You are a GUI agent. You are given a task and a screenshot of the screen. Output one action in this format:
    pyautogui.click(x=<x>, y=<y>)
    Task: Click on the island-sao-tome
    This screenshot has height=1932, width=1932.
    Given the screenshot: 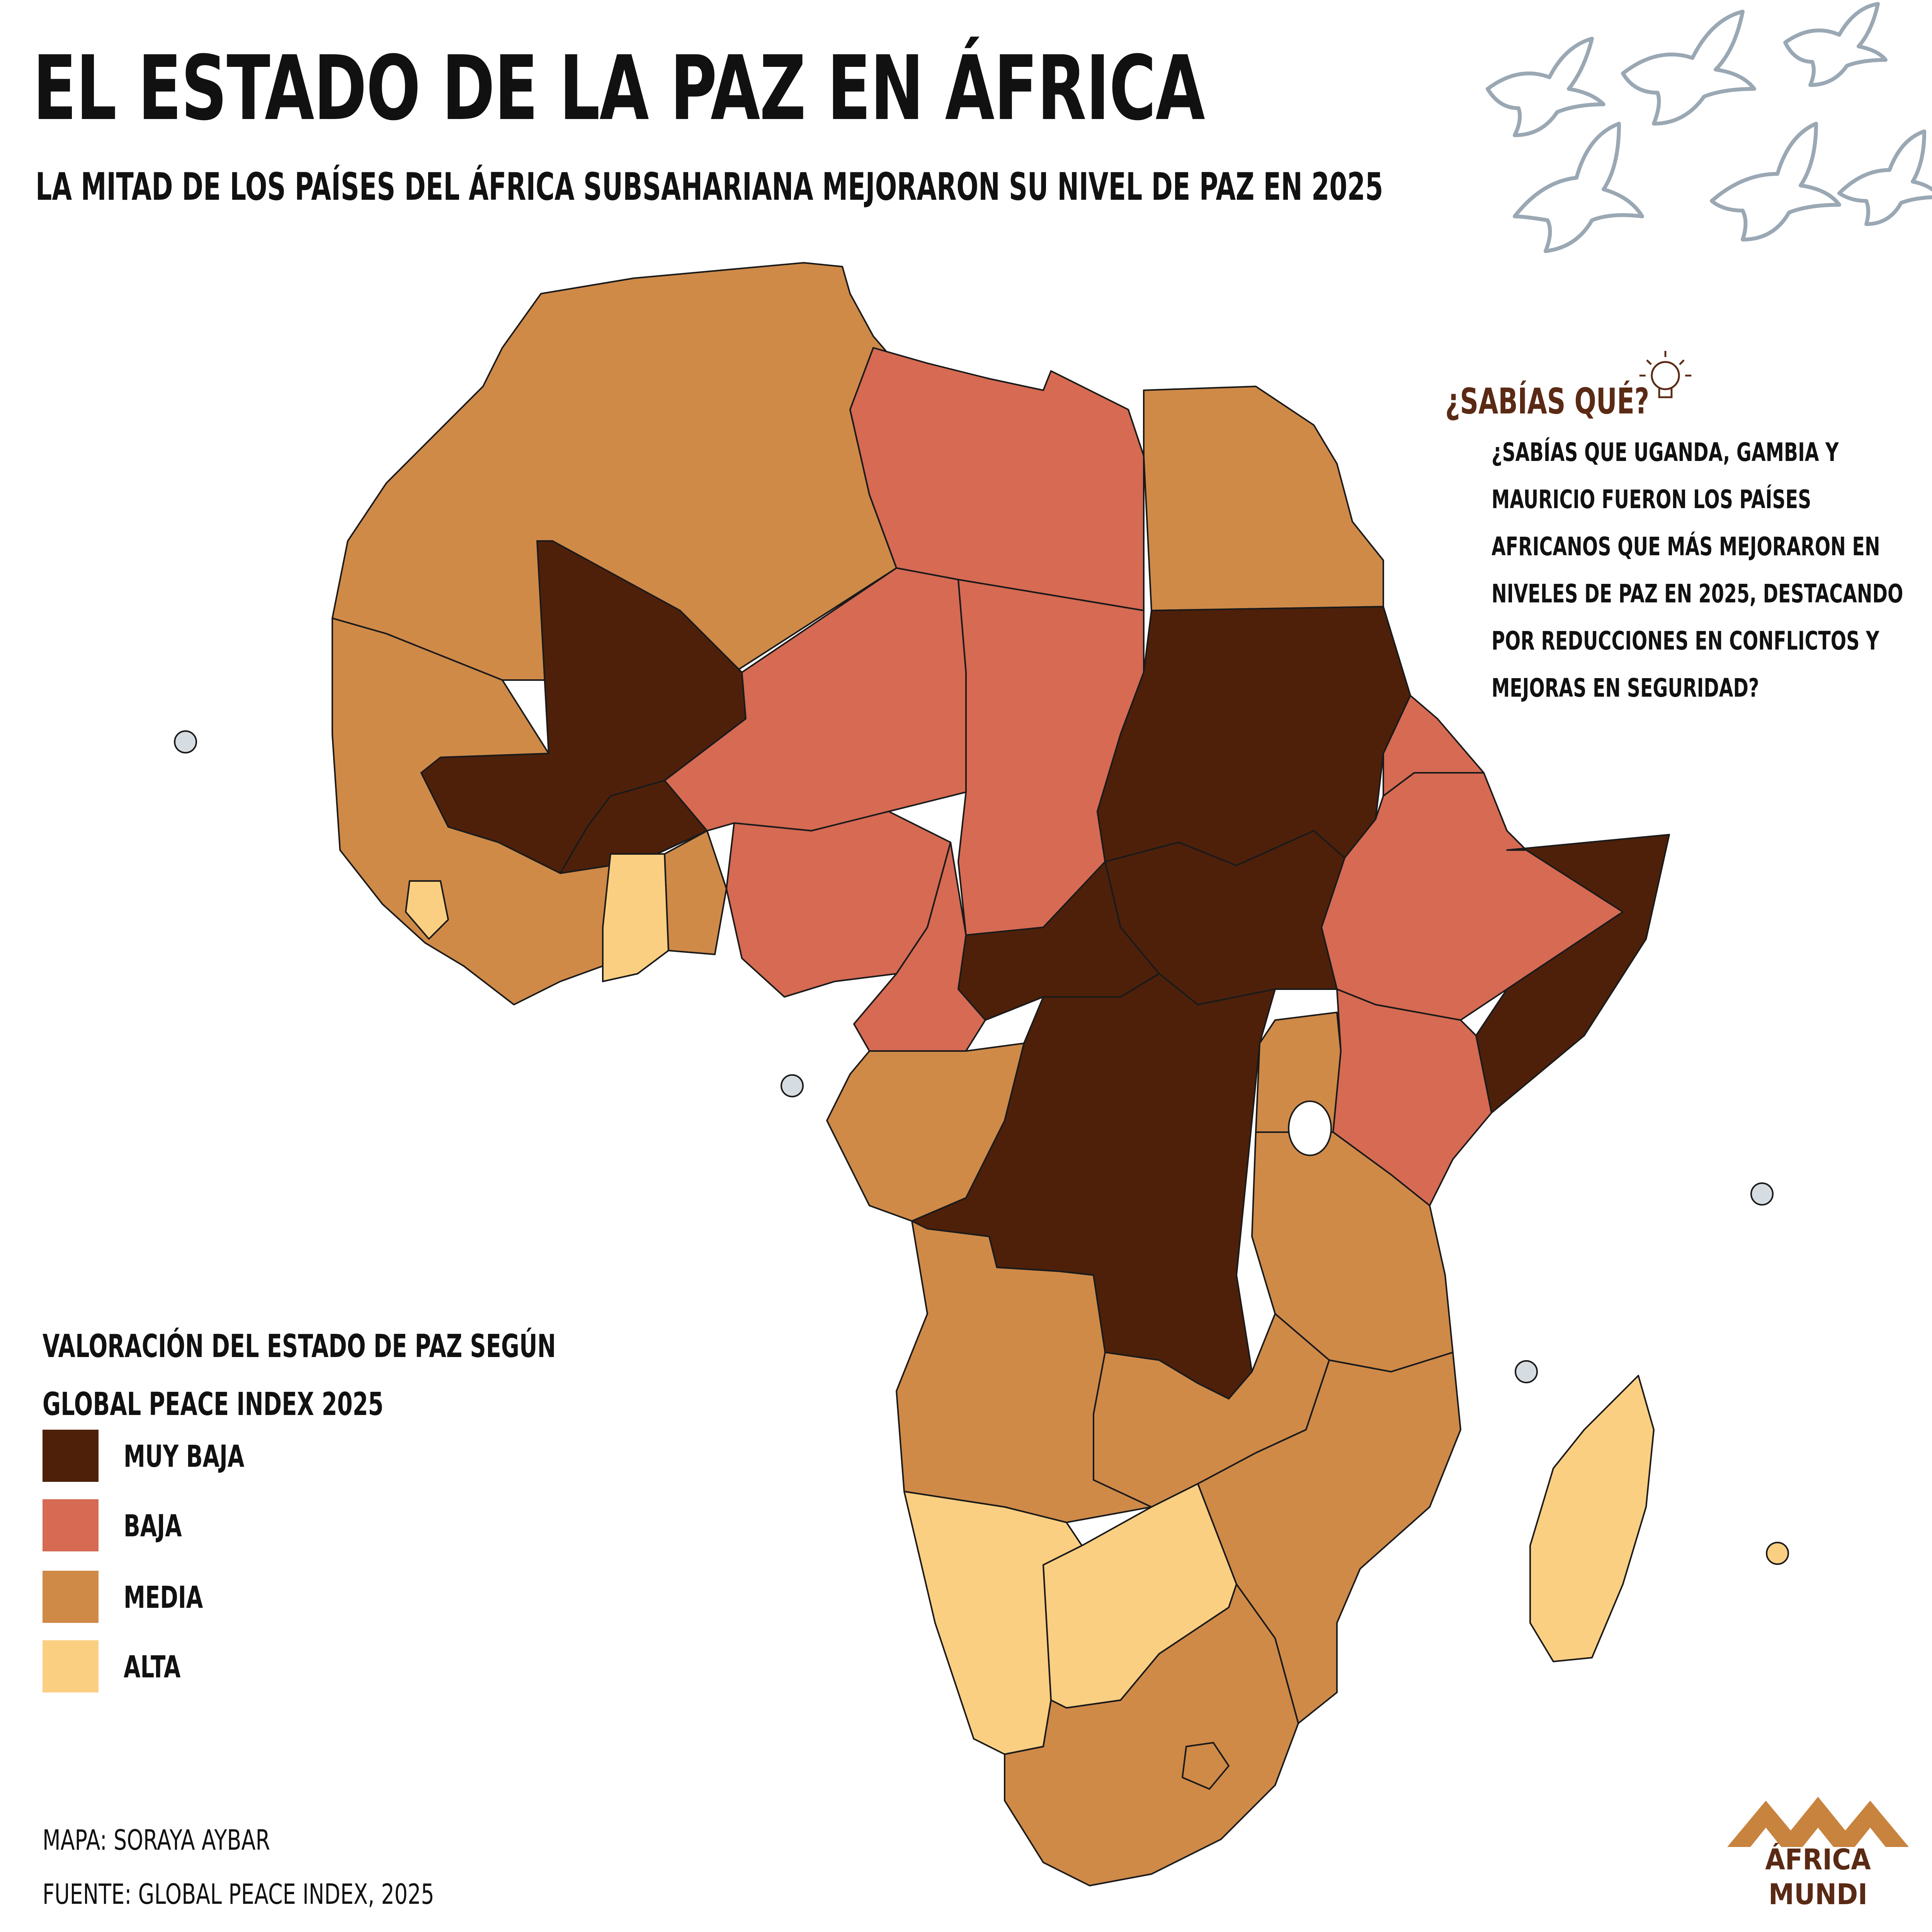 What is the action you would take?
    pyautogui.click(x=793, y=1085)
    